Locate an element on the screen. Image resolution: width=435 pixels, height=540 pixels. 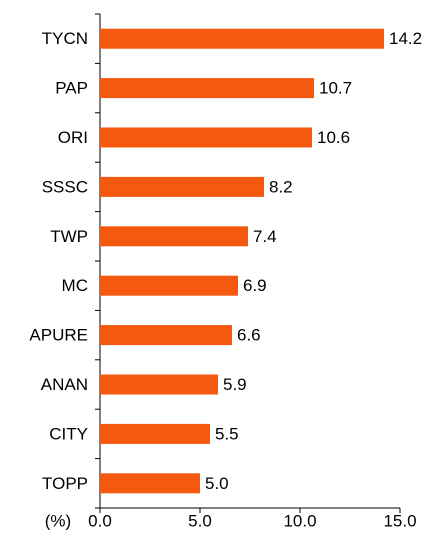
x-tick-label: 0.0 is located at coordinates (100, 520).